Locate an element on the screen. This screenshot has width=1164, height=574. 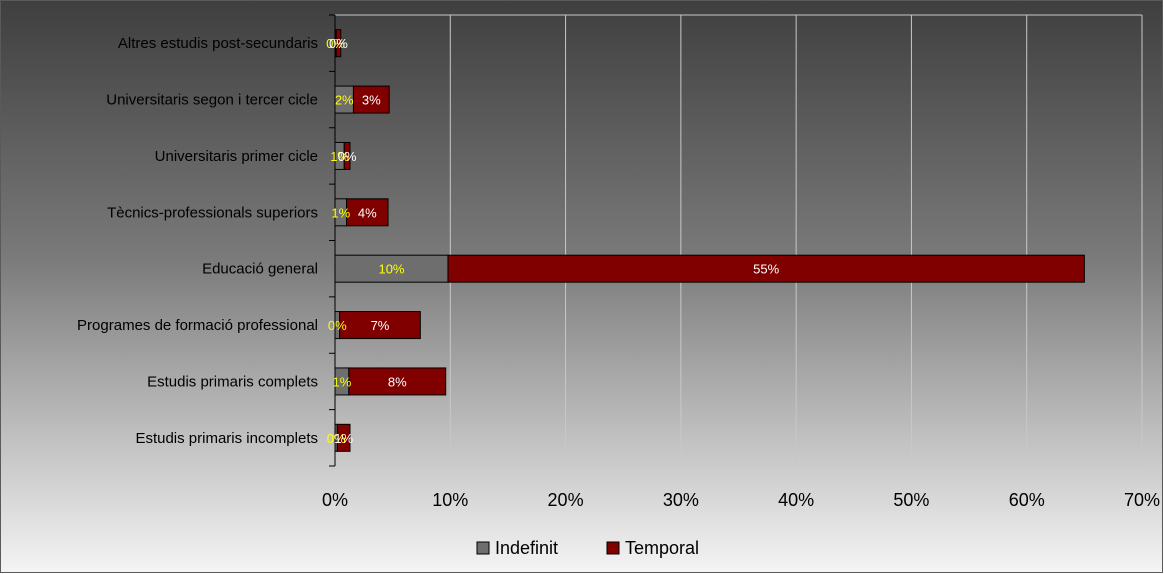
data-label-indefinit: 2% is located at coordinates (344, 100).